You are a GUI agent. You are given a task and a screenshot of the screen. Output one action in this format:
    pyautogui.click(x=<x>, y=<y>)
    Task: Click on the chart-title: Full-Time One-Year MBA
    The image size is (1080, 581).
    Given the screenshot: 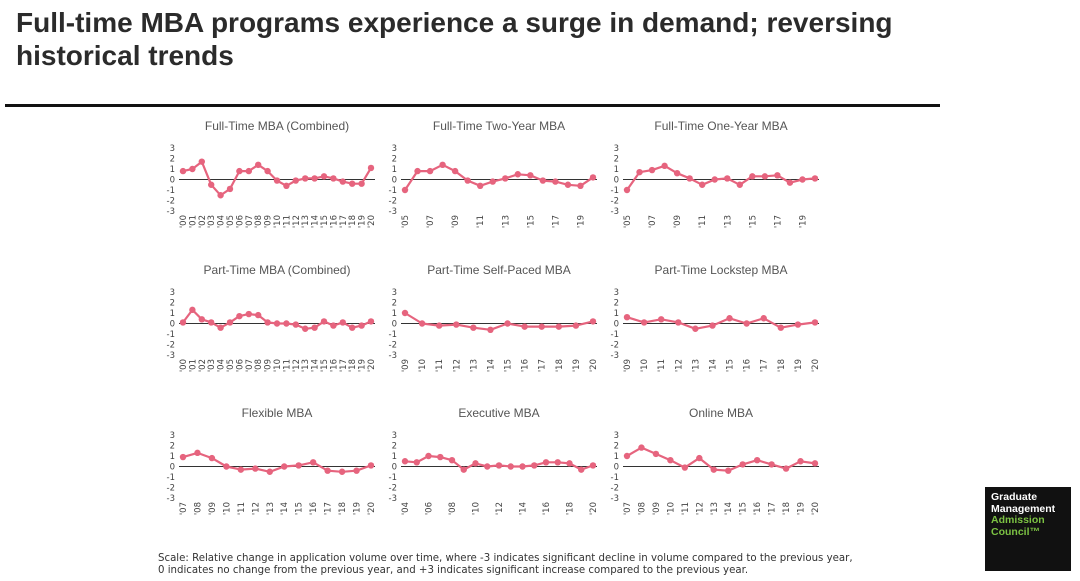 What is the action you would take?
    pyautogui.click(x=720, y=126)
    